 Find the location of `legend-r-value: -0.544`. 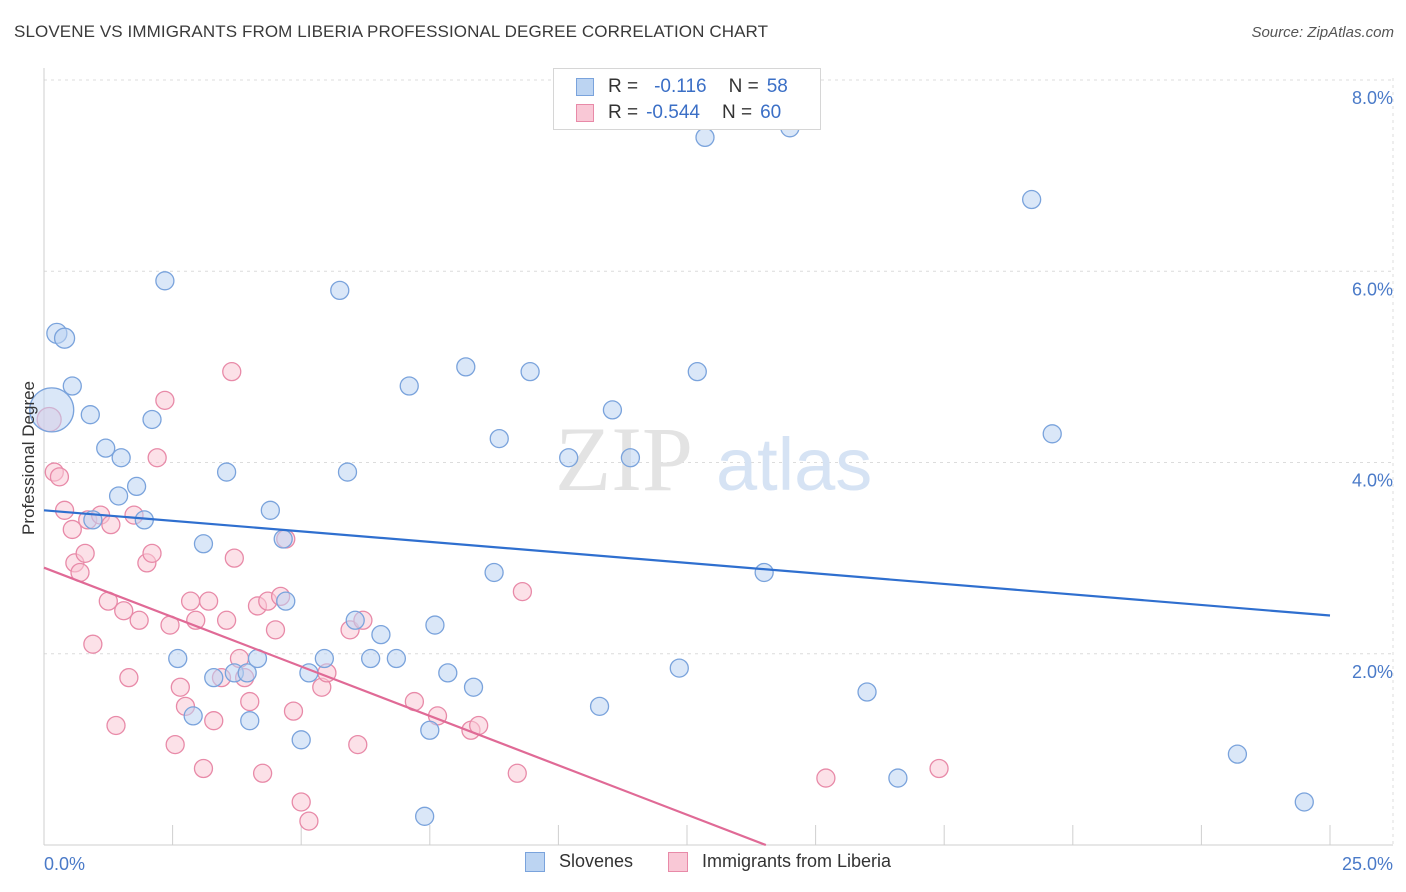

legend-r-value: -0.544 is located at coordinates (673, 112).